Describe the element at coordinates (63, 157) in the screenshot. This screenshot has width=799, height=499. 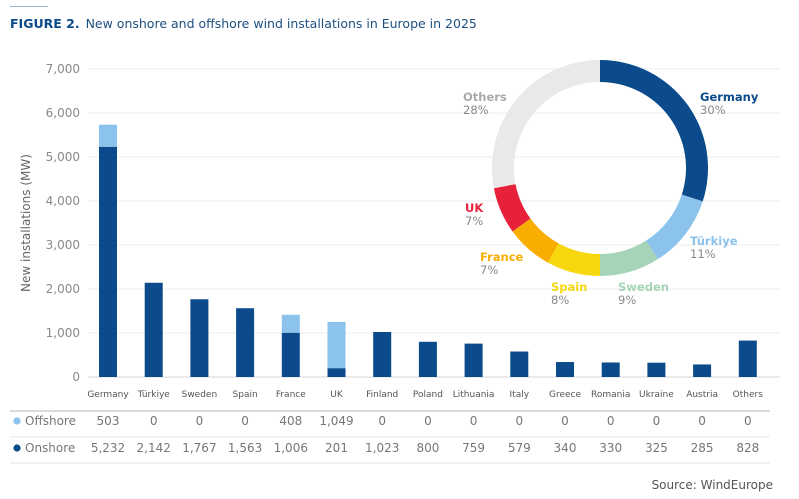
I see `y-tick-label: 5,000` at that location.